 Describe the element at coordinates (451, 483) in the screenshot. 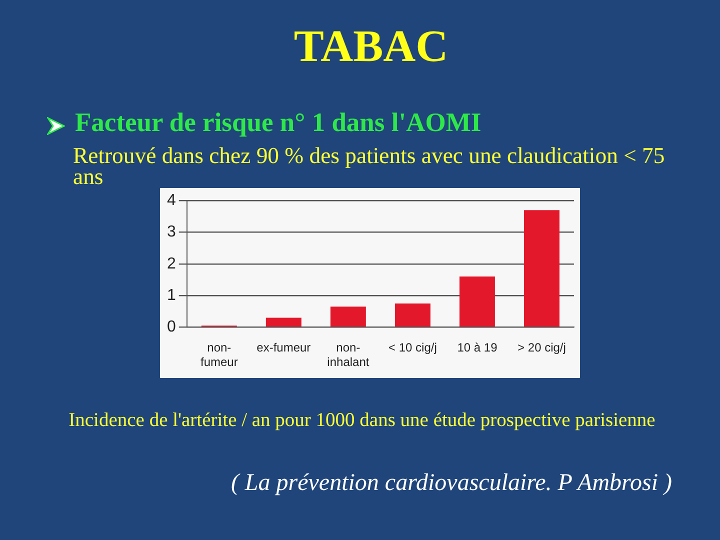

I see `text: ( La prévention cardiovasculaire. P Ambrosi )` at that location.